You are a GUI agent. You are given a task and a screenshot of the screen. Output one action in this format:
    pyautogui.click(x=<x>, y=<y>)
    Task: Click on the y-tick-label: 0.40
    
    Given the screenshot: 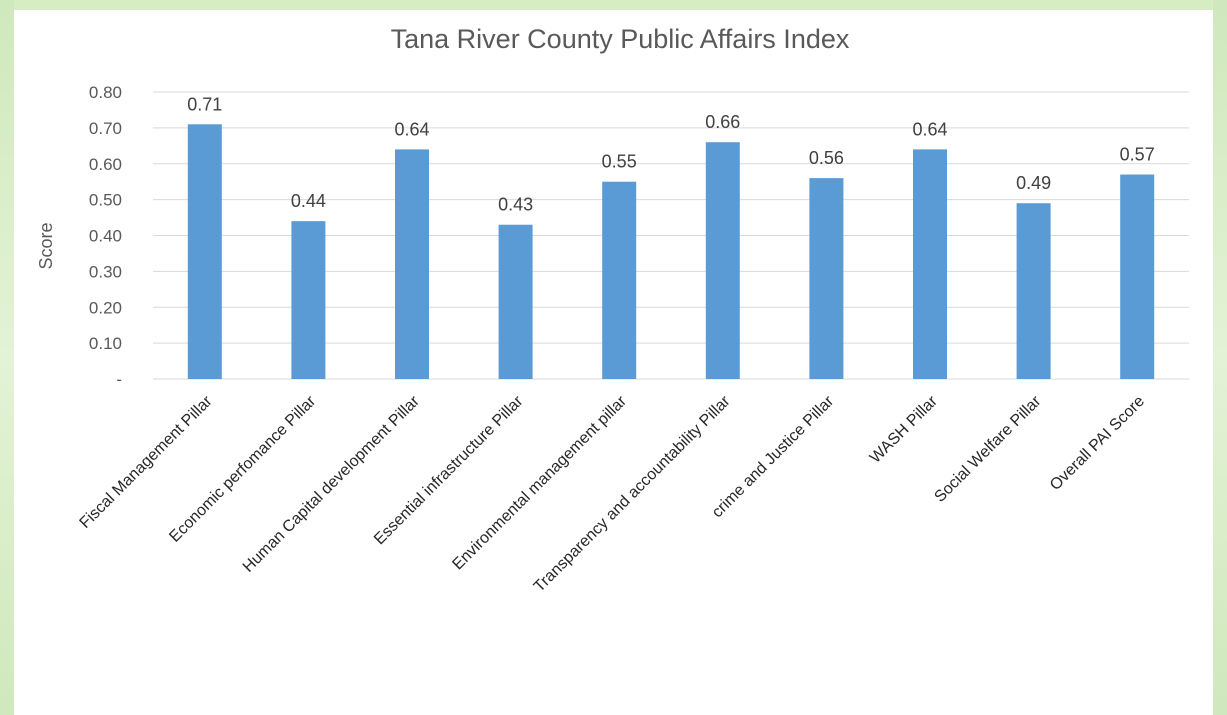 What is the action you would take?
    pyautogui.click(x=105, y=236)
    